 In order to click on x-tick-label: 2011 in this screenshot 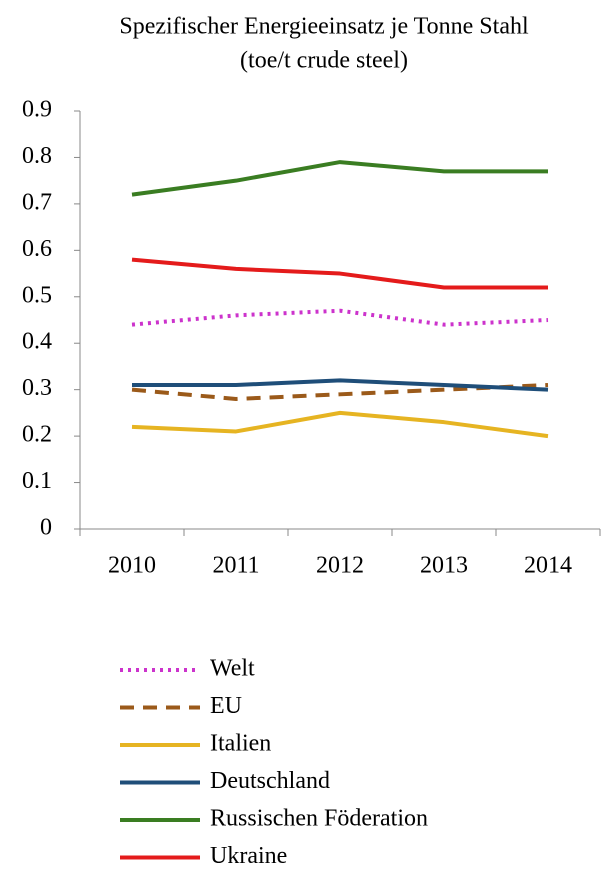, I will do `click(235, 566)`.